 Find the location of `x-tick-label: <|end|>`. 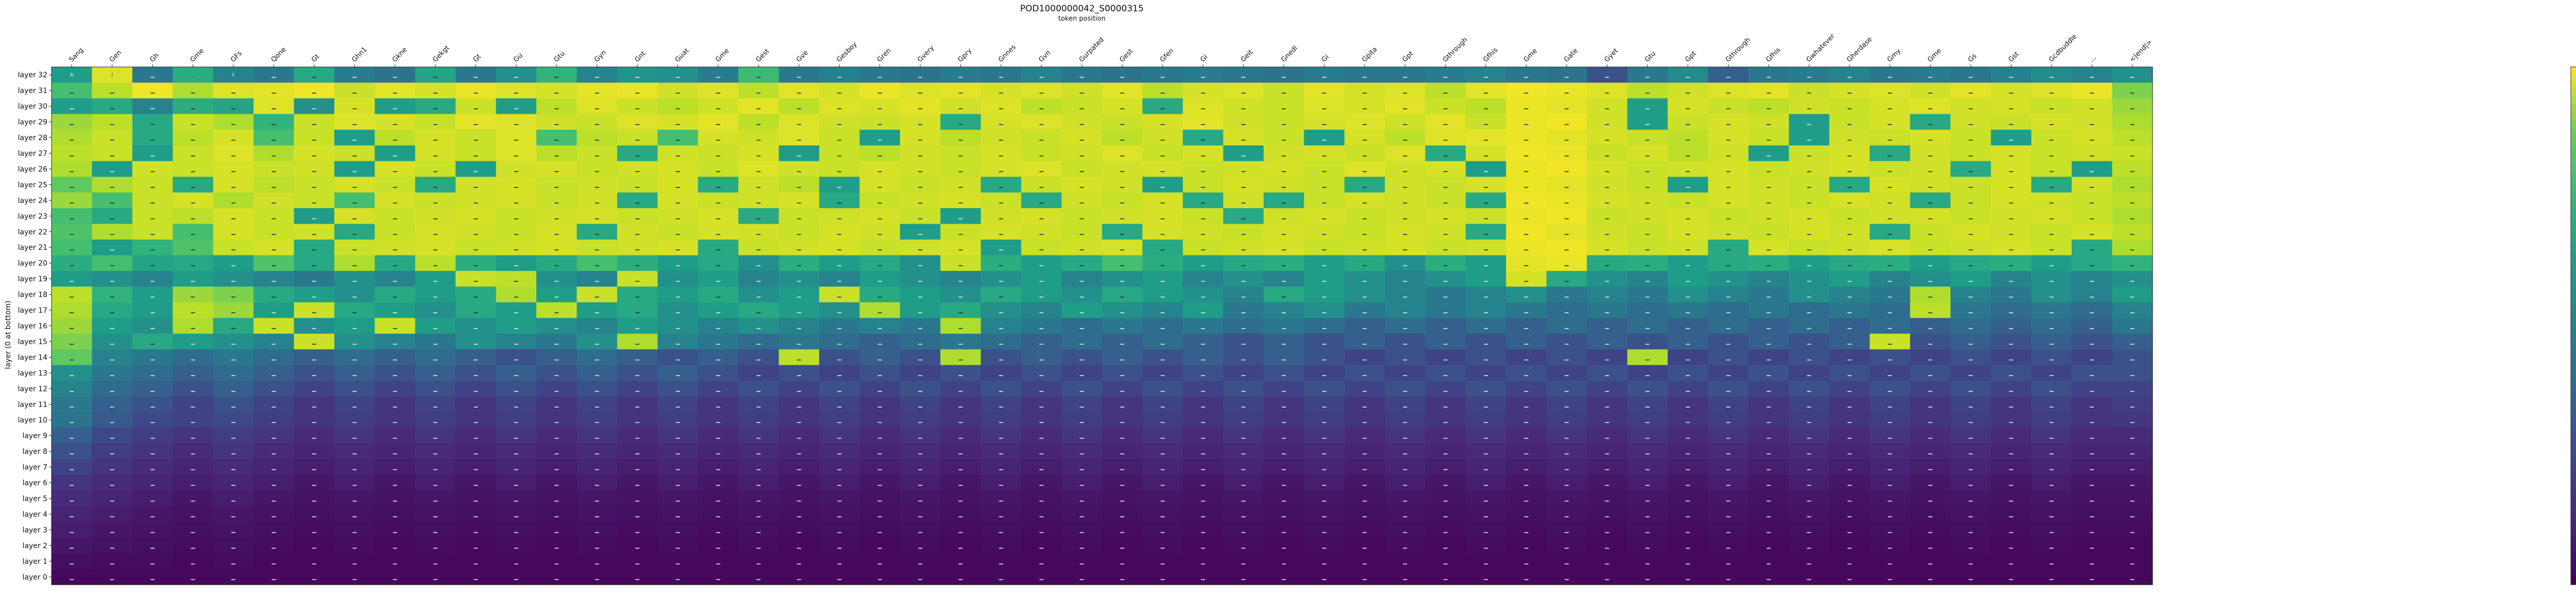

x-tick-label: <|end|> is located at coordinates (2141, 51).